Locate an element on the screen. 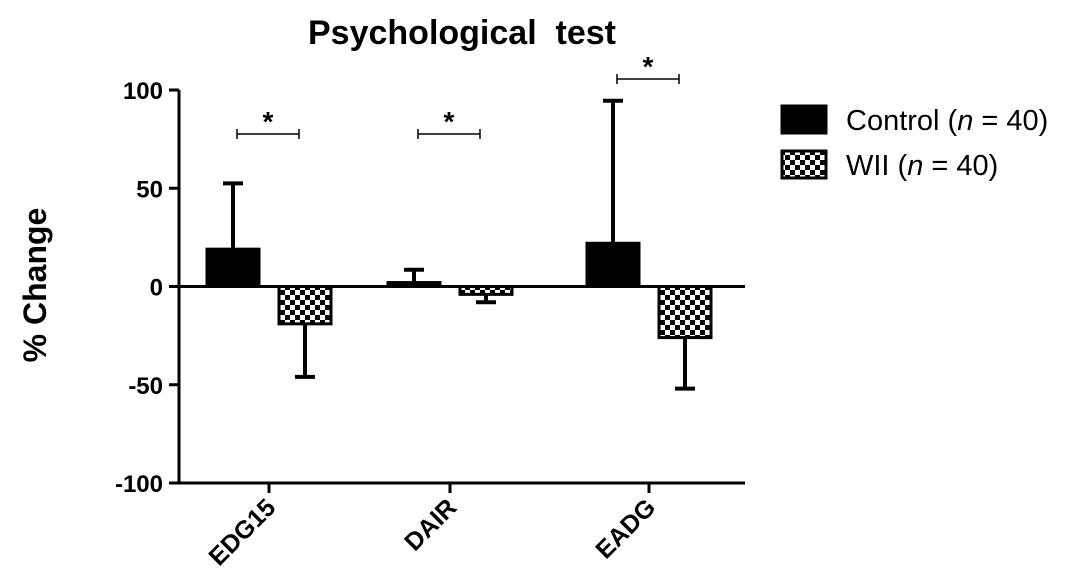  chart-title: Psychological test is located at coordinates (462, 33).